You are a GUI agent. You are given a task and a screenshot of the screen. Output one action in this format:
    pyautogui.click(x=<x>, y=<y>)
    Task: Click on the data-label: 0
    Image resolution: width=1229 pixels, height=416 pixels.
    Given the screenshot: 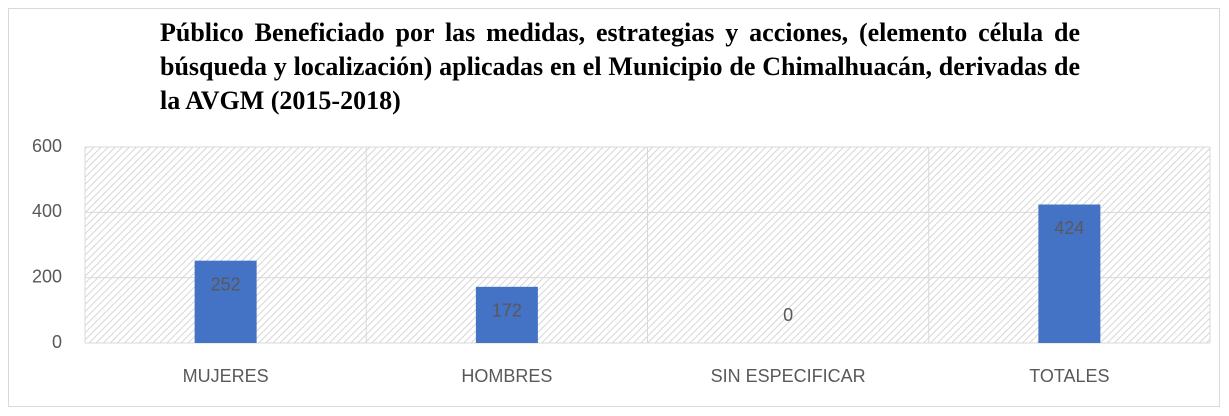 What is the action you would take?
    pyautogui.click(x=788, y=315)
    